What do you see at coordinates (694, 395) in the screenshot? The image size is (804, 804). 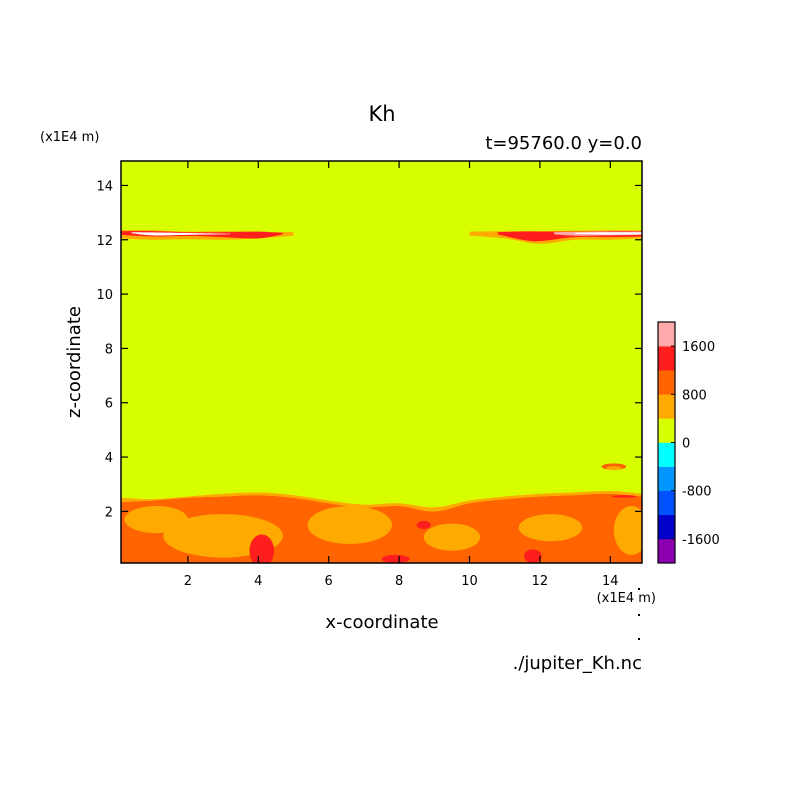 I see `colorbar-label: 800` at bounding box center [694, 395].